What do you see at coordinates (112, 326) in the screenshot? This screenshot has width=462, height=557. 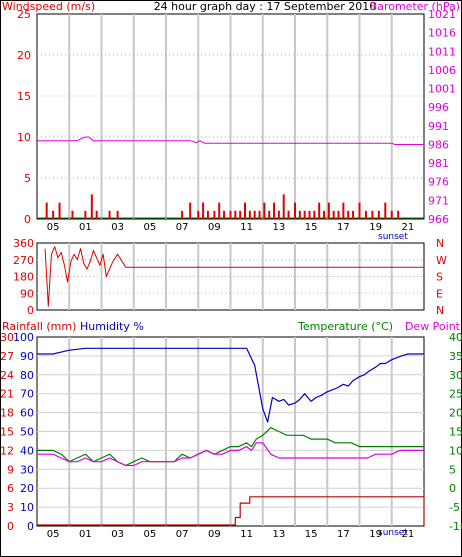 I see `humidity-axis-label: Humidity %` at bounding box center [112, 326].